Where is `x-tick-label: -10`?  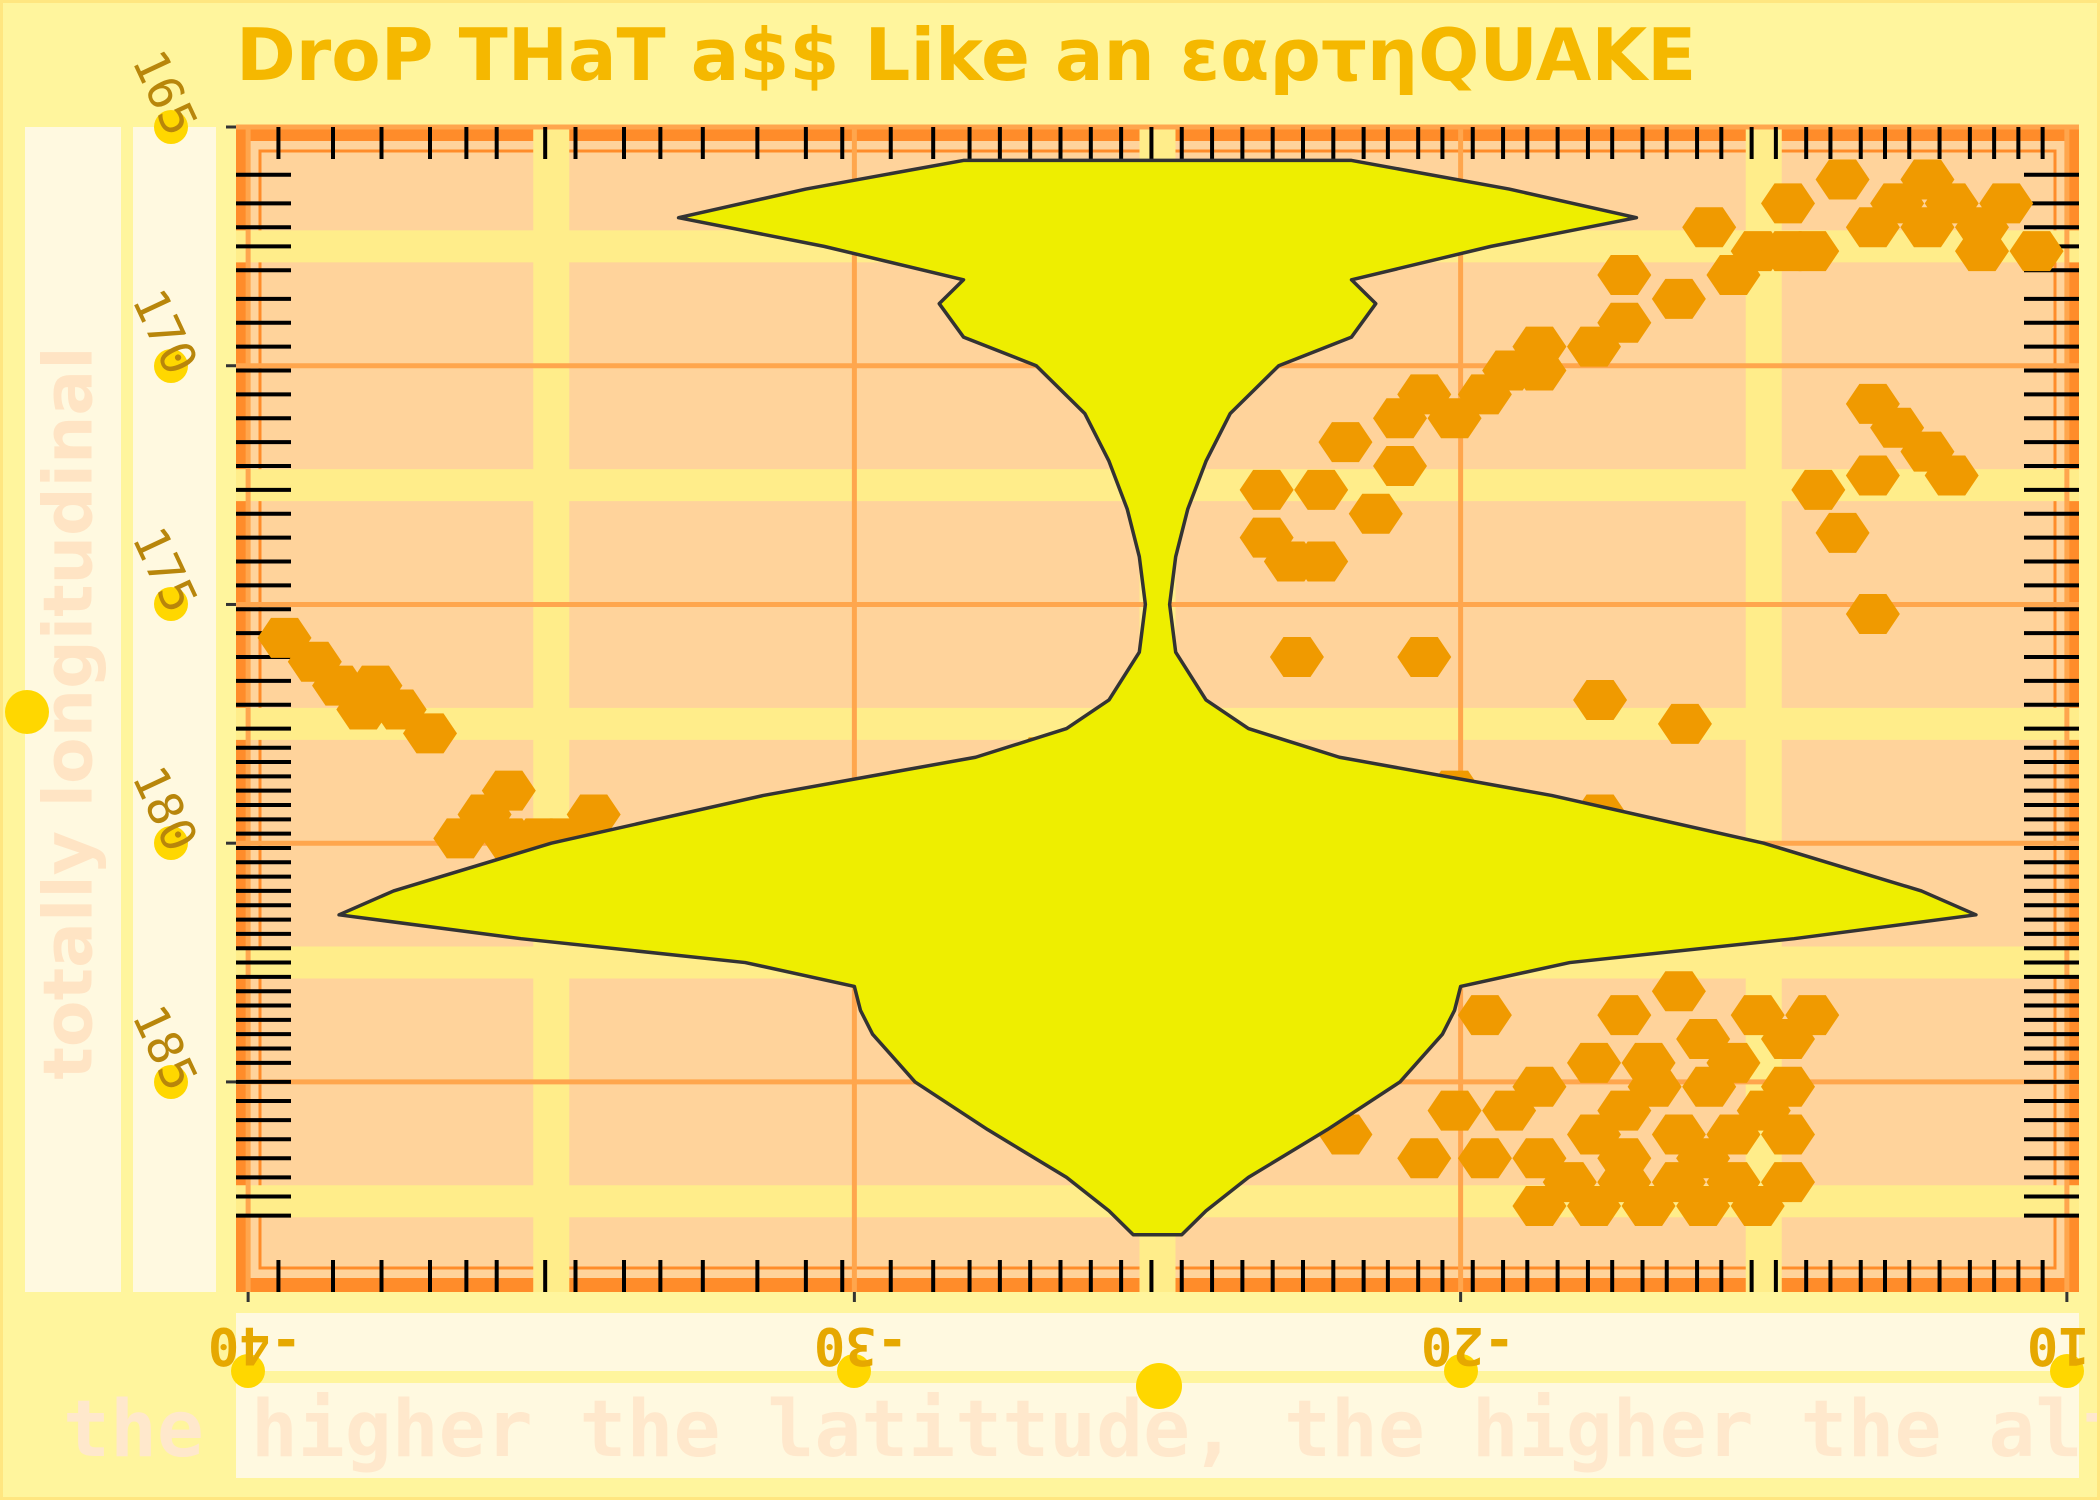 x-tick-label: -10 is located at coordinates (2061, 1345).